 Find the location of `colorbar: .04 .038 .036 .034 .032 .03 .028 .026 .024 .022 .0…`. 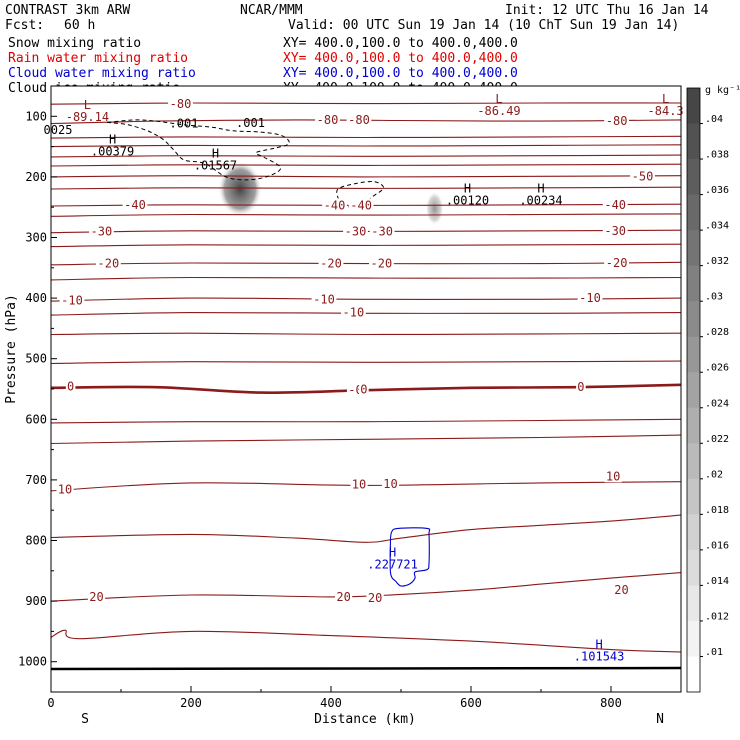

colorbar: .04 .038 .036 .034 .032 .03 .028 .026 .024 .022 .0… is located at coordinates (713, 389).